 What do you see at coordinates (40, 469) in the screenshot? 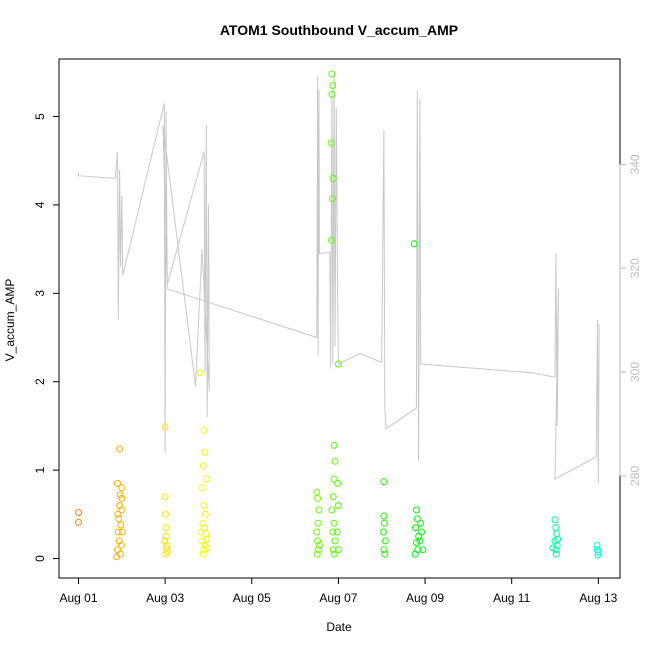
I see `y-tick-label: 1` at bounding box center [40, 469].